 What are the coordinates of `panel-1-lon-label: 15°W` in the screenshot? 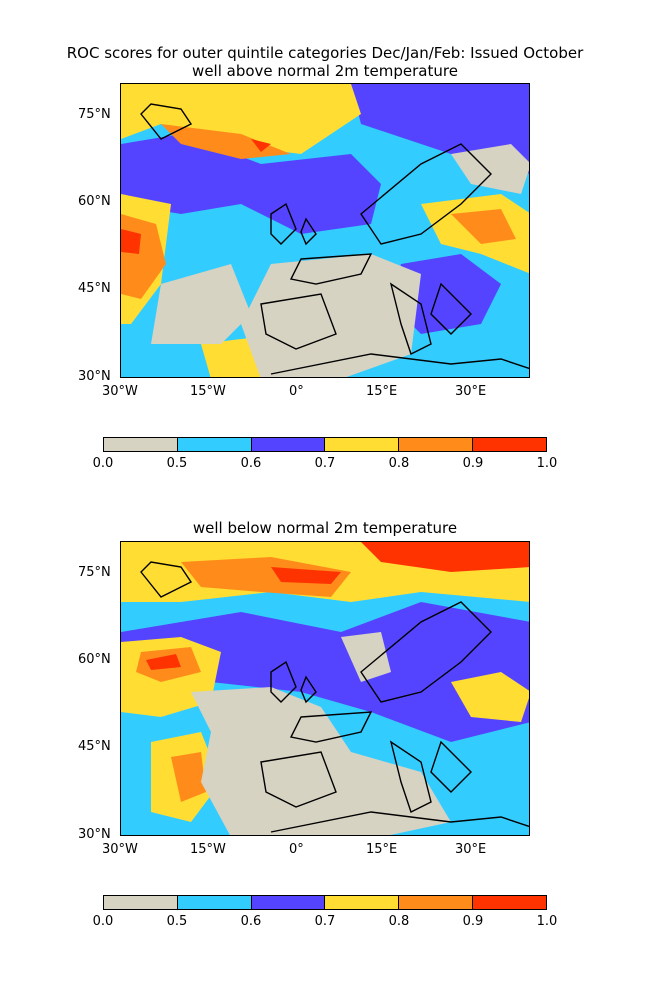 It's located at (208, 391).